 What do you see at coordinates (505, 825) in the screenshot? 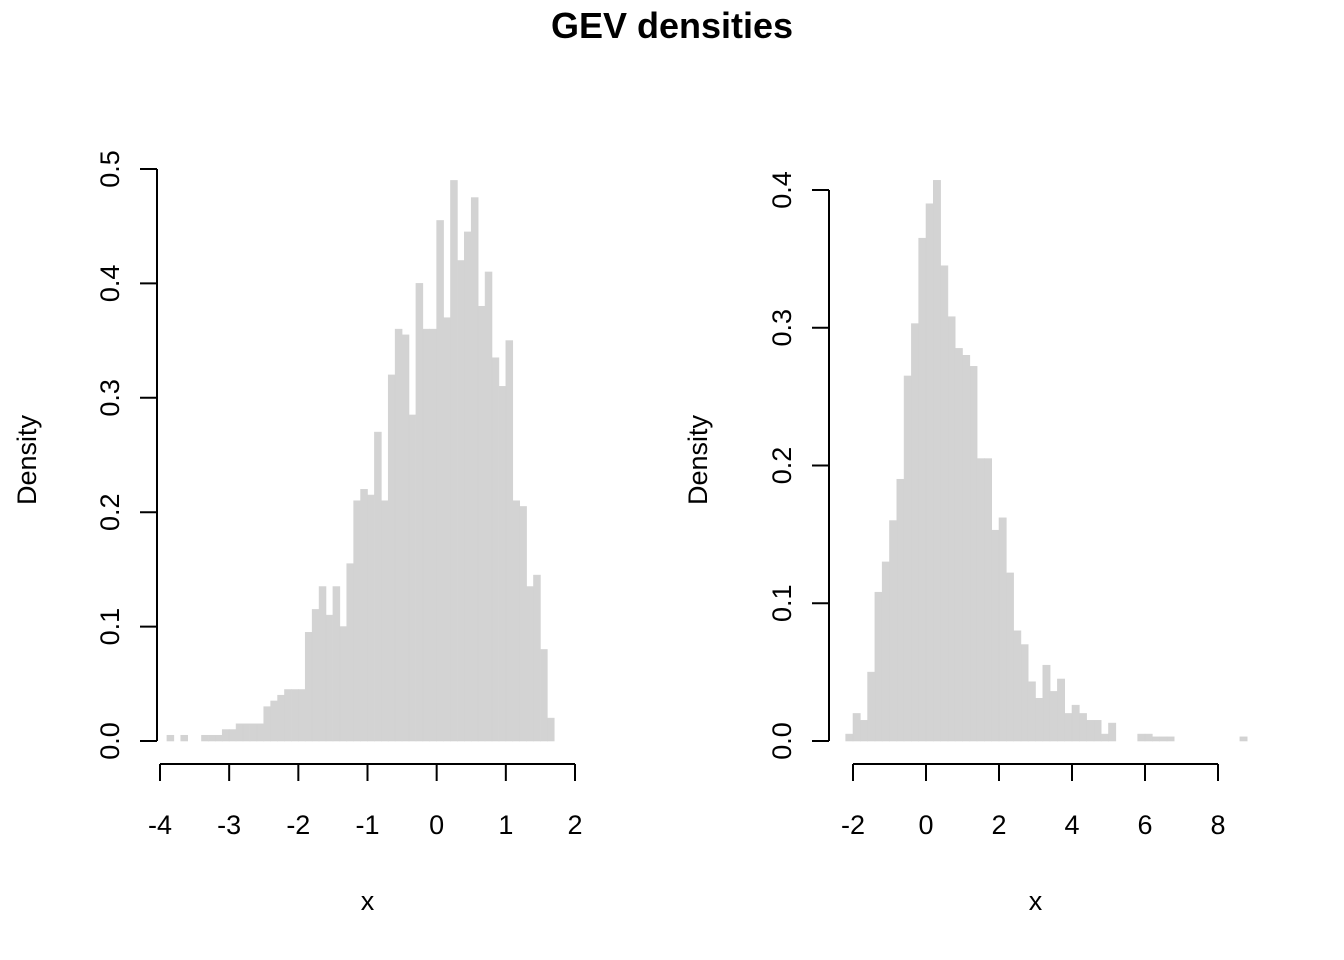
I see `x-tick-label: 1` at bounding box center [505, 825].